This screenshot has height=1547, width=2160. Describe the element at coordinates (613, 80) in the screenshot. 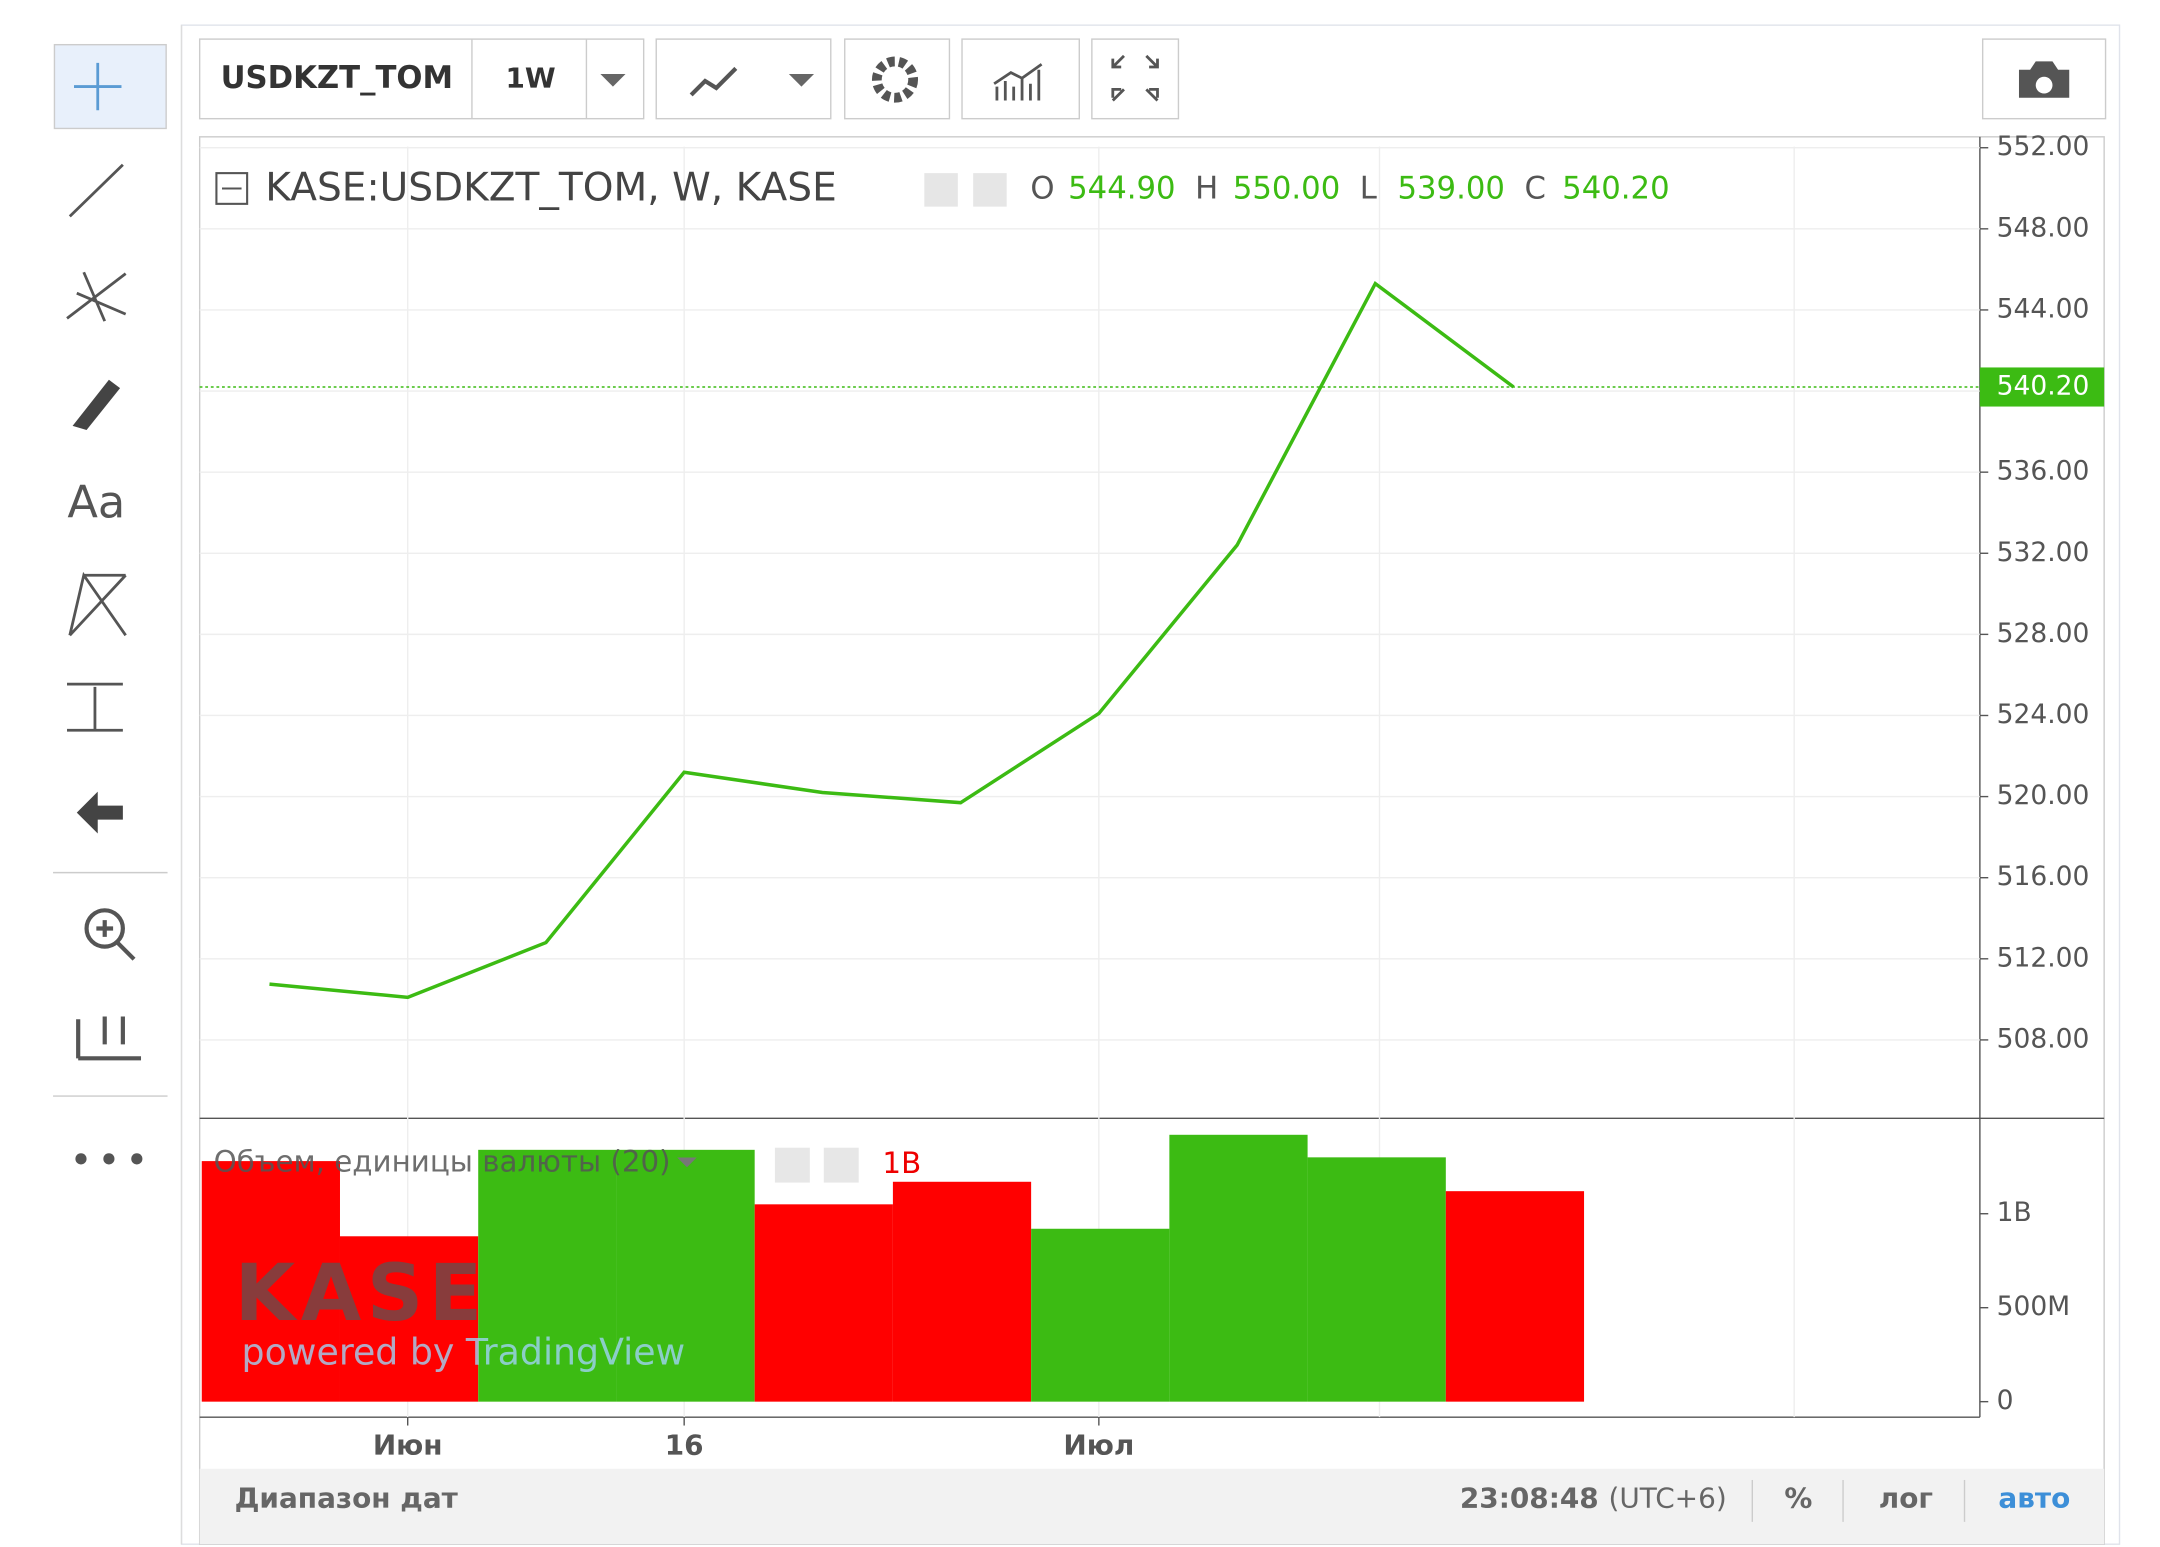

I see `interval-dropdown` at that location.